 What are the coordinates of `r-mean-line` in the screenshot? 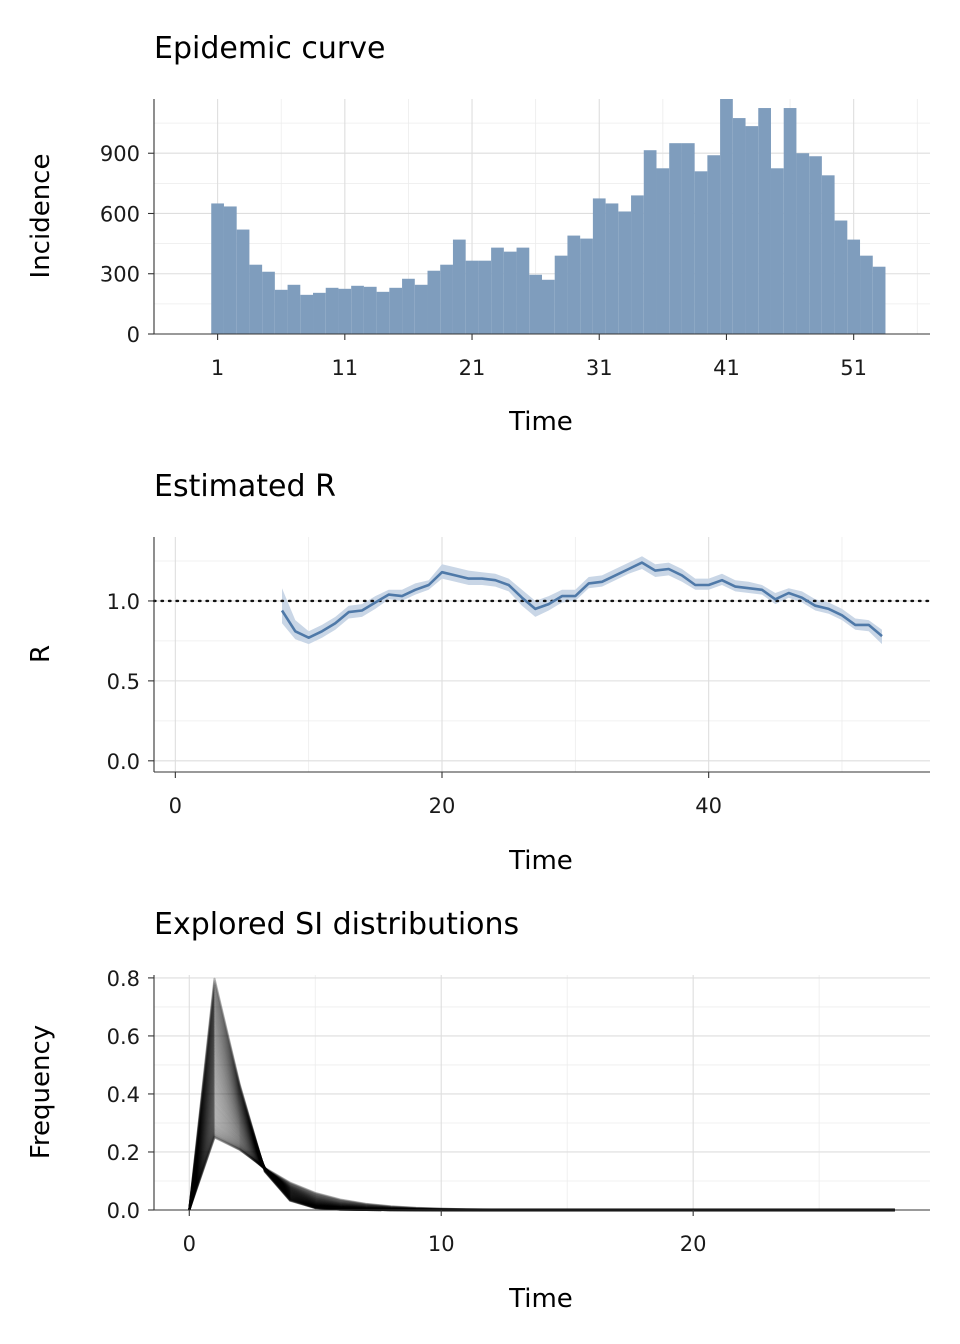 It's located at (581, 600).